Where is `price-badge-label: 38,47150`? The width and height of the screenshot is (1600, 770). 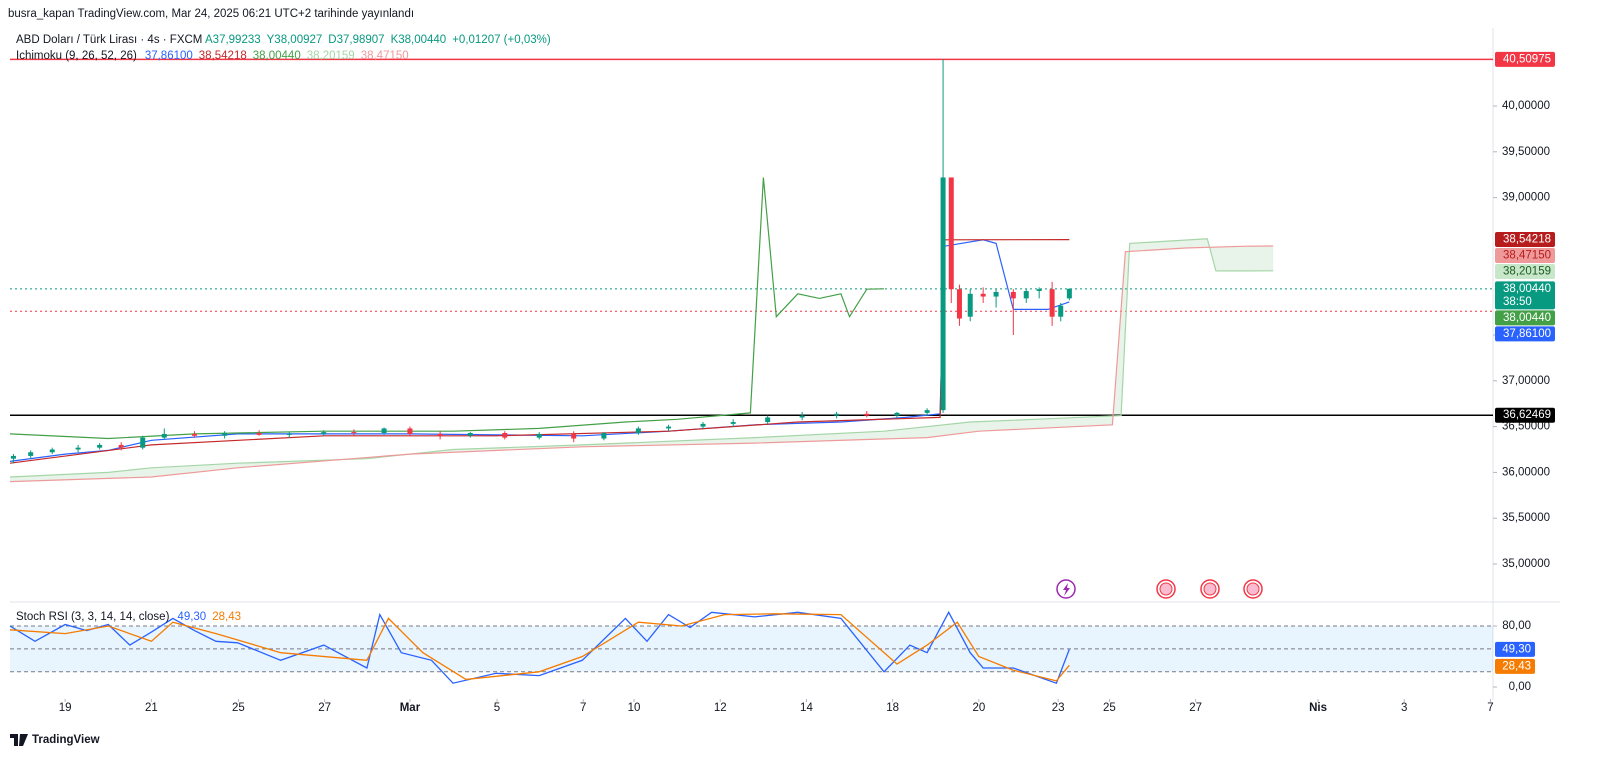
price-badge-label: 38,47150 is located at coordinates (1527, 256).